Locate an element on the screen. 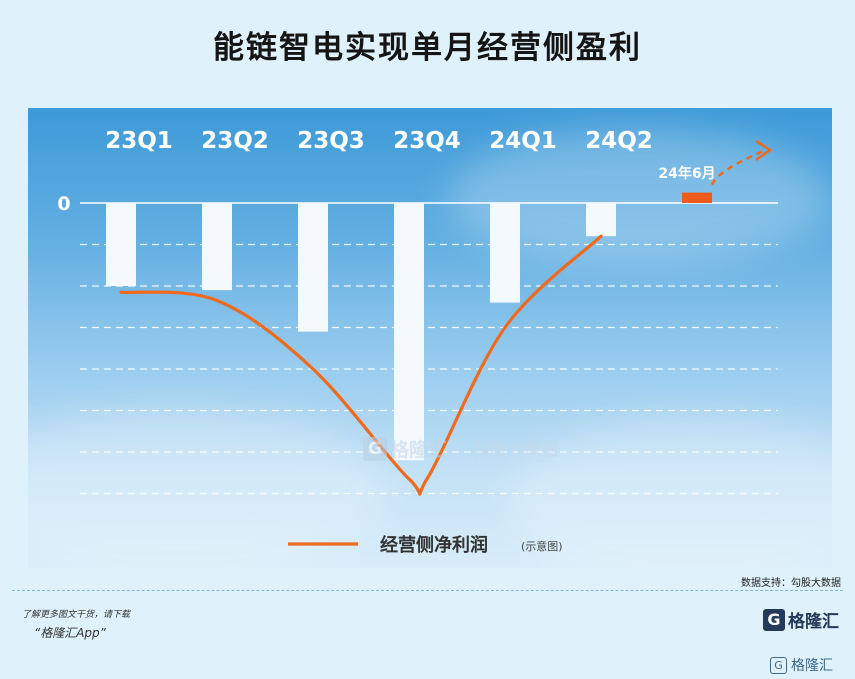 The image size is (855, 679). footer-note: 了解更多图文干货，请下载 is located at coordinates (76, 615).